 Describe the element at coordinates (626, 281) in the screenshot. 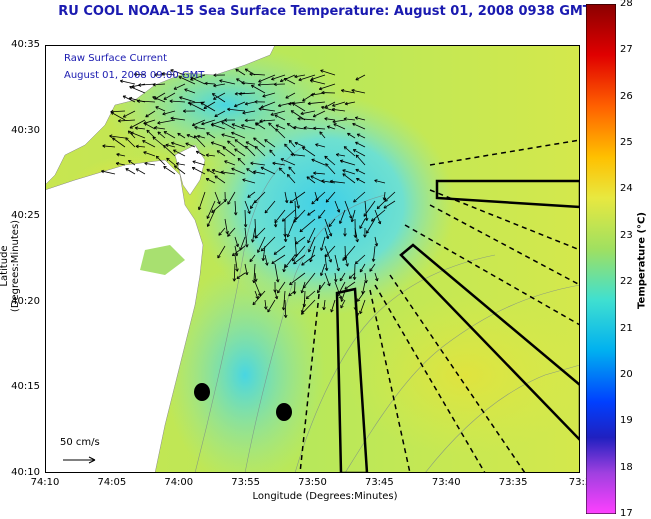

I see `colorbar-tick-label: 22` at that location.